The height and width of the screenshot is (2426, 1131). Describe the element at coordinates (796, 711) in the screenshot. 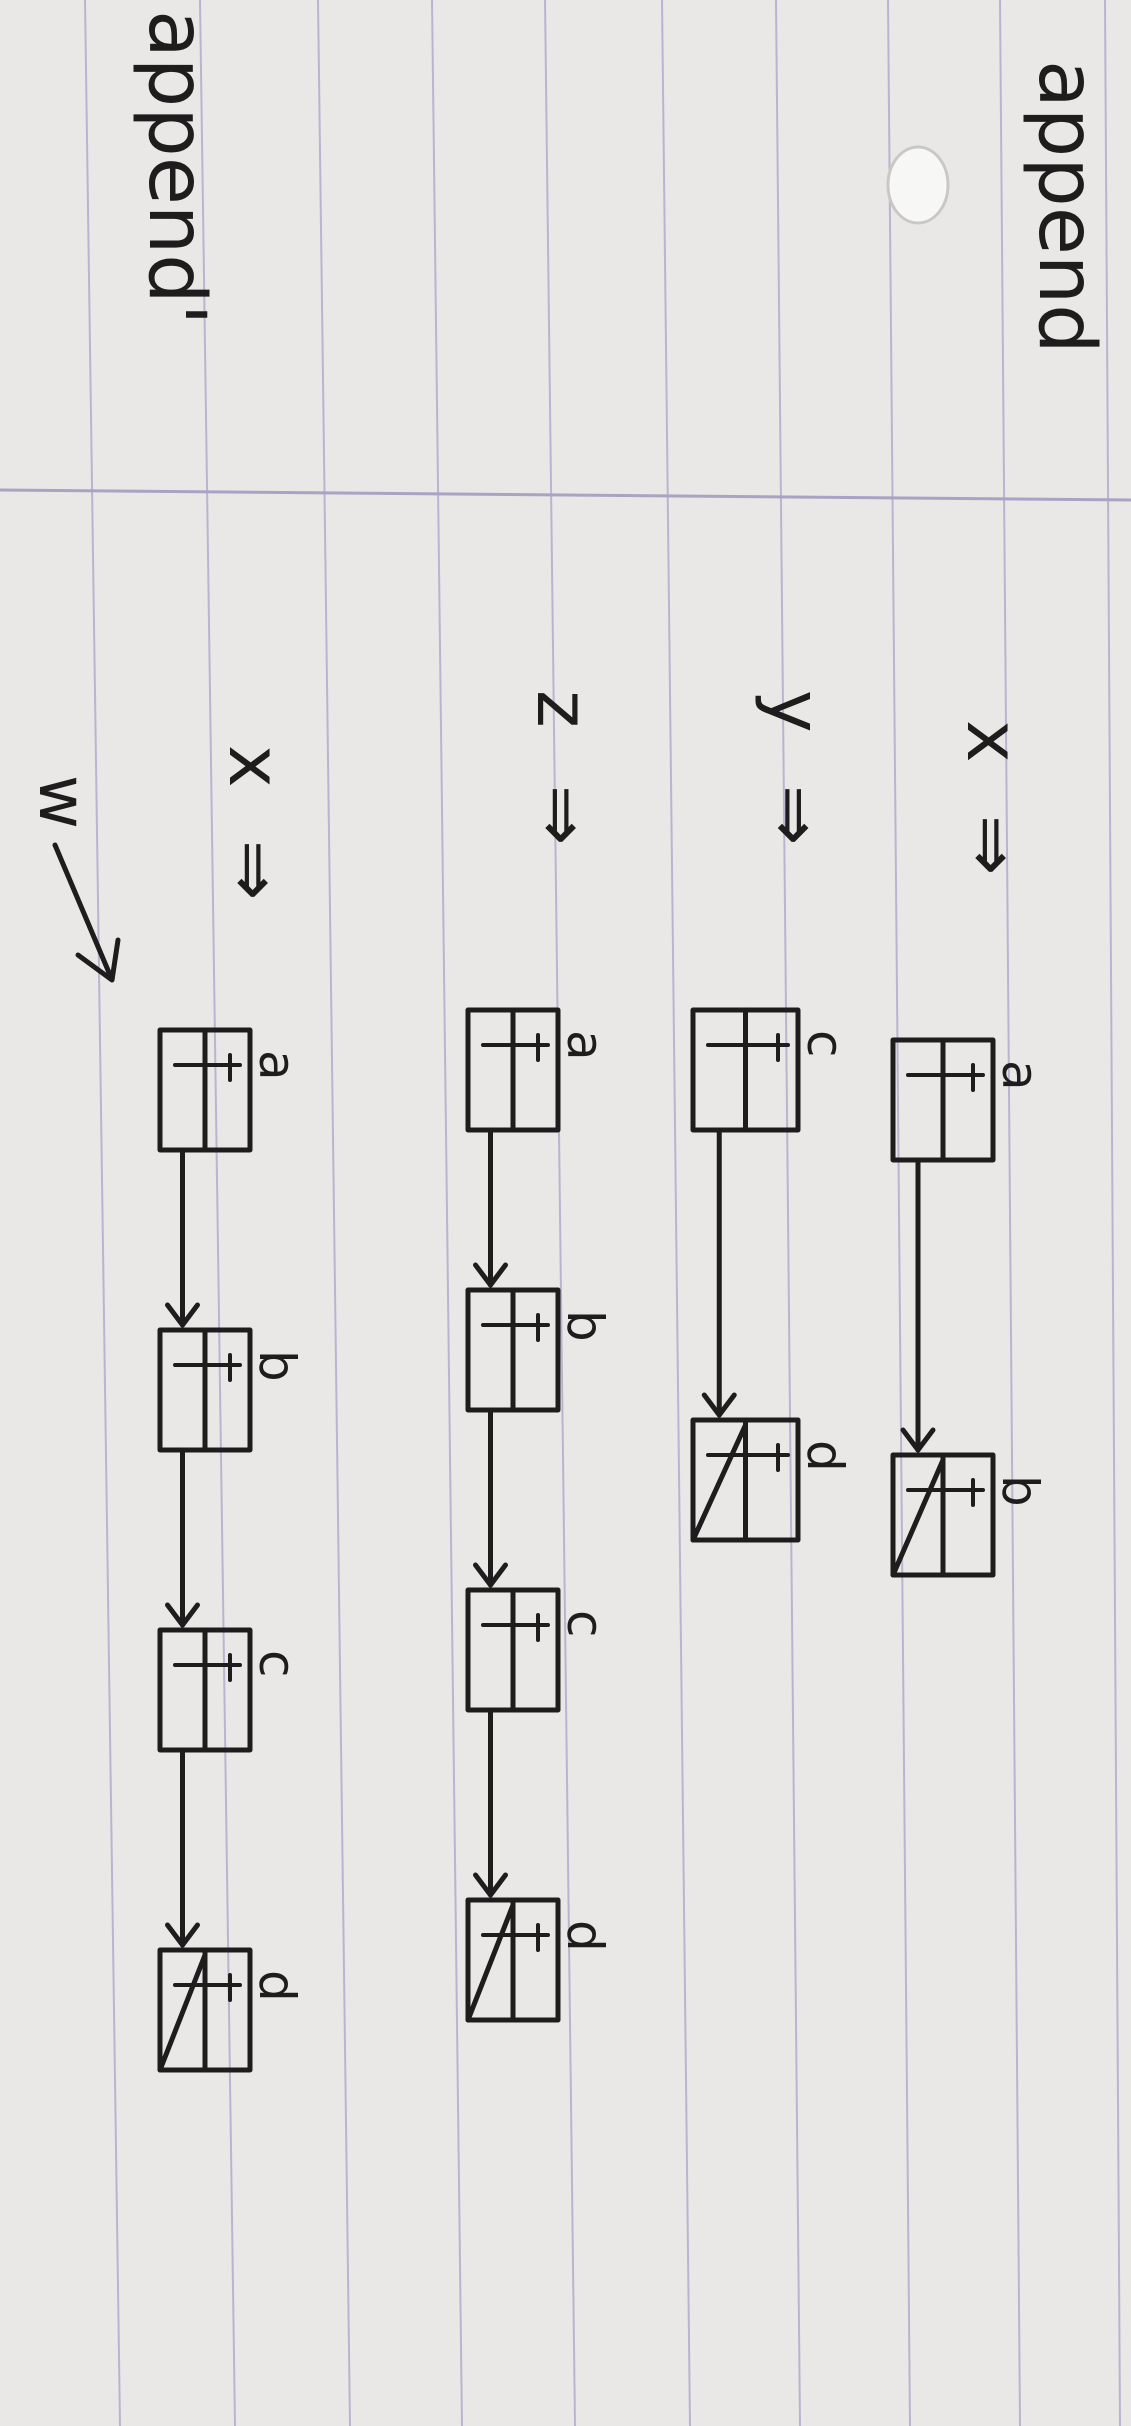

I see `row-variable: y` at that location.